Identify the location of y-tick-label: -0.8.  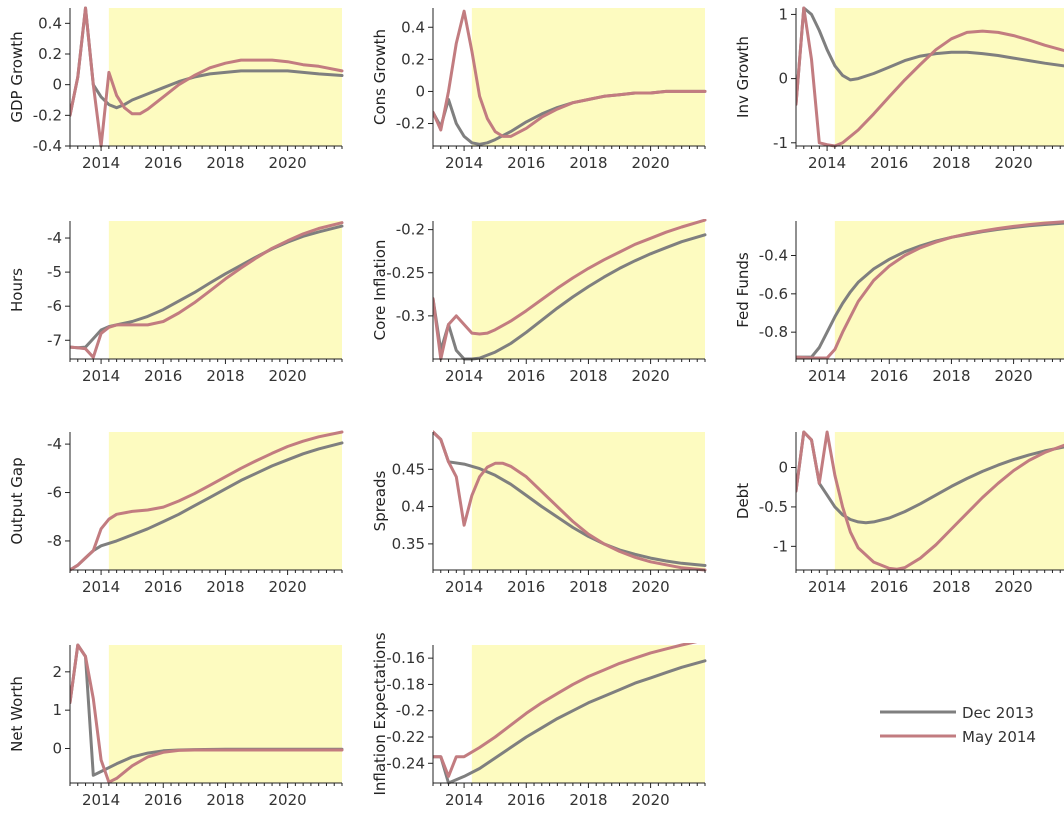
(773, 332).